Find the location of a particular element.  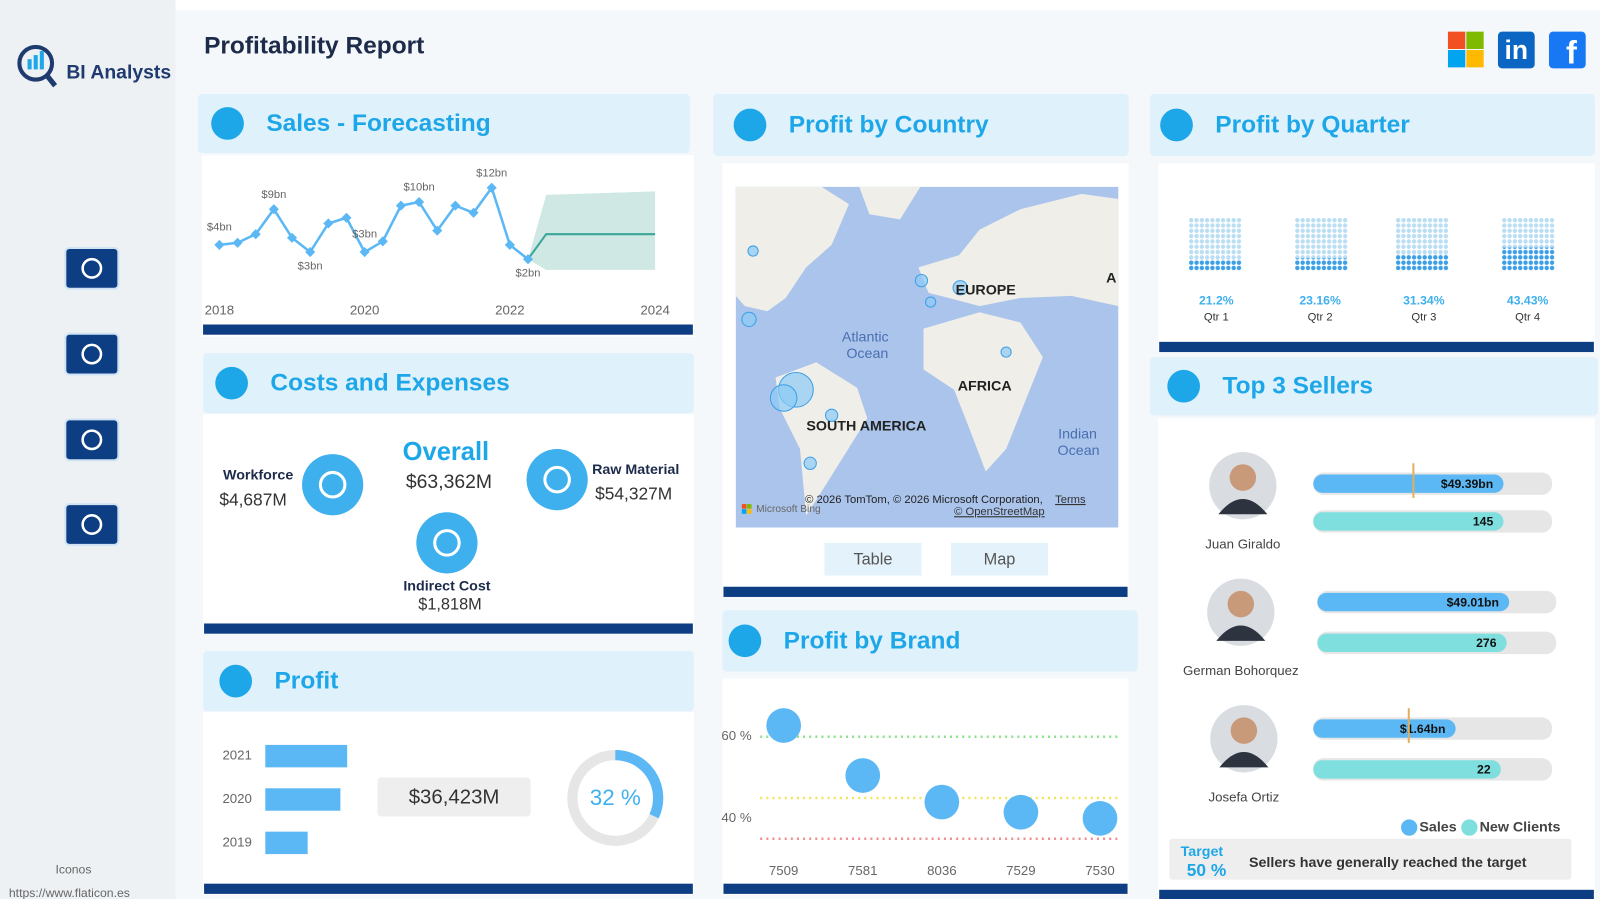

x-tick-label: 2024 is located at coordinates (654, 310).